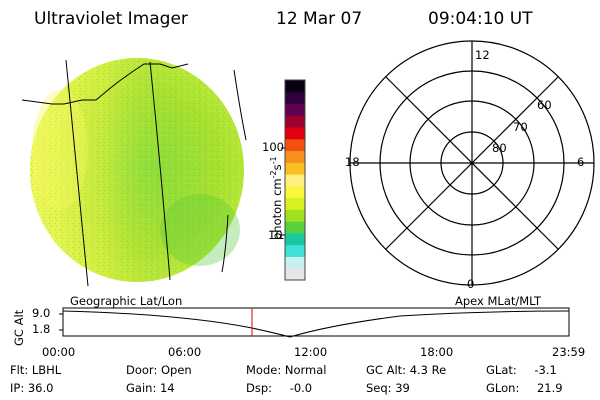  I want to click on status-mode: Mode: Normal, so click(286, 370).